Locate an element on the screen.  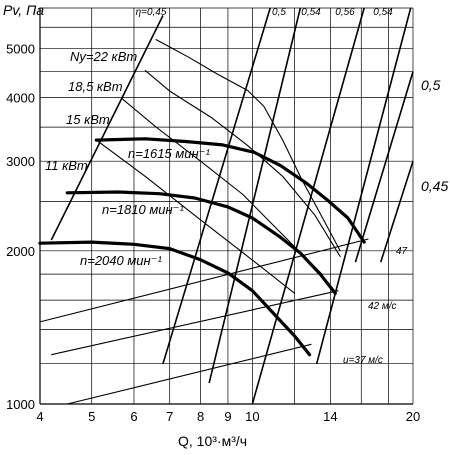
x-tick-label: 5 is located at coordinates (91, 416).